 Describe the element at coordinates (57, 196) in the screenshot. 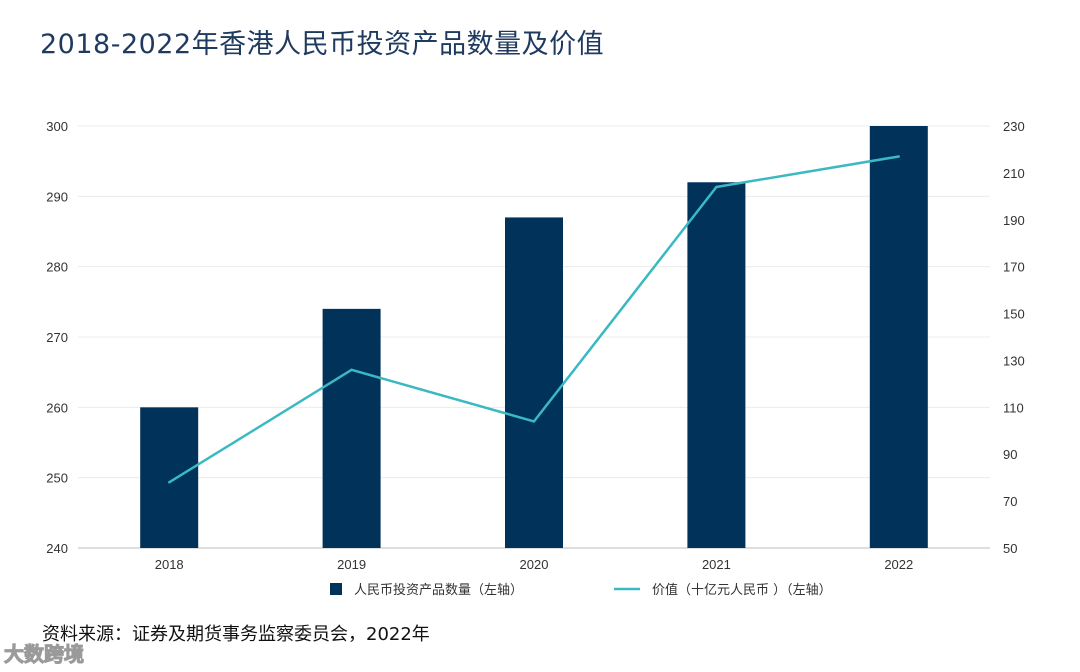

I see `left-tick-label: 290` at that location.